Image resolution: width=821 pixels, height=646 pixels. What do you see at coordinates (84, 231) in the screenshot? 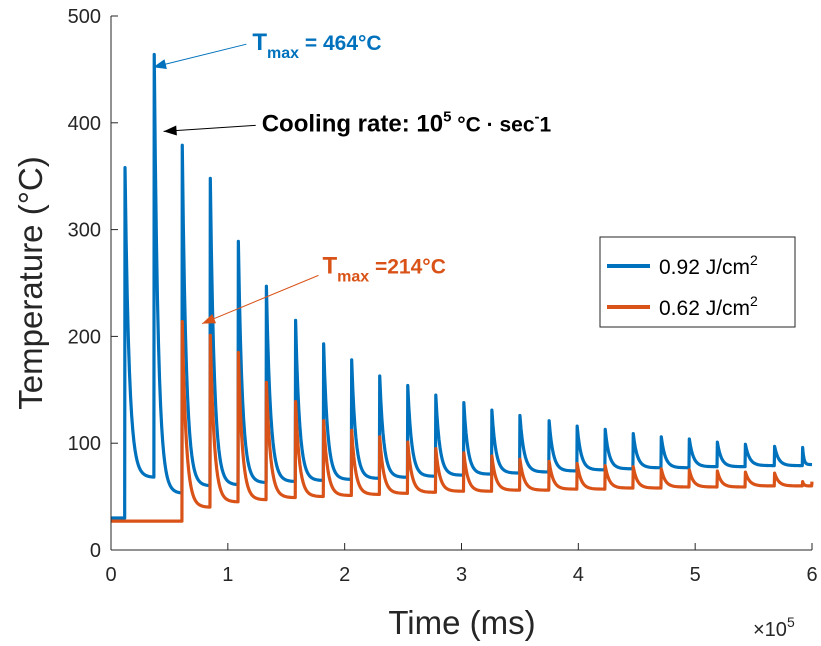
I see `y-tick-label: 300` at bounding box center [84, 231].